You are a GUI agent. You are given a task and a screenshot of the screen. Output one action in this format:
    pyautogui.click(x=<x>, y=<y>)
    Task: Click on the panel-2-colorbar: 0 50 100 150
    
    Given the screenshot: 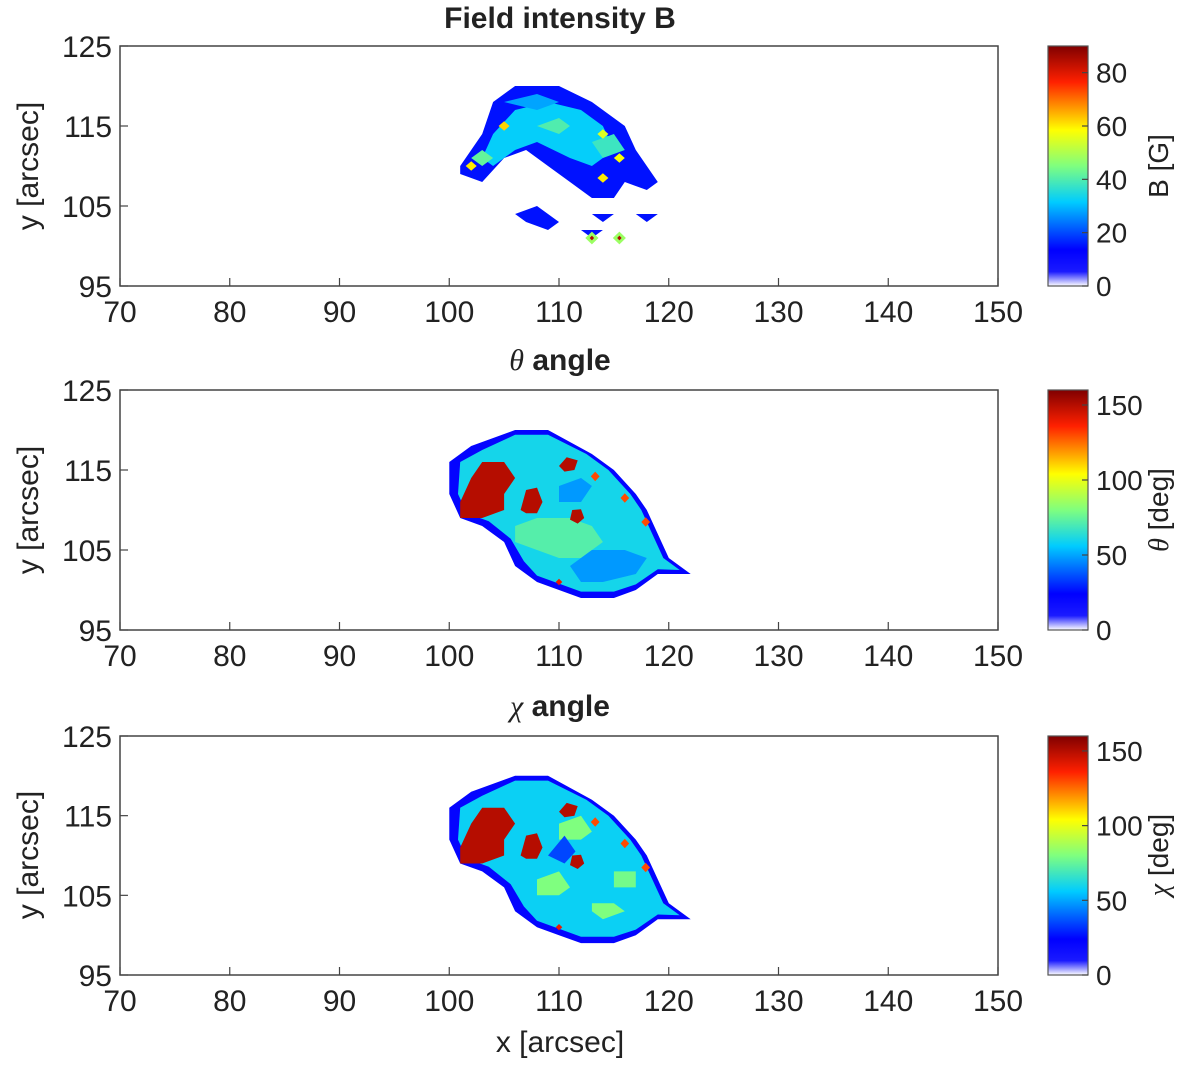 What is the action you would take?
    pyautogui.click(x=1095, y=517)
    